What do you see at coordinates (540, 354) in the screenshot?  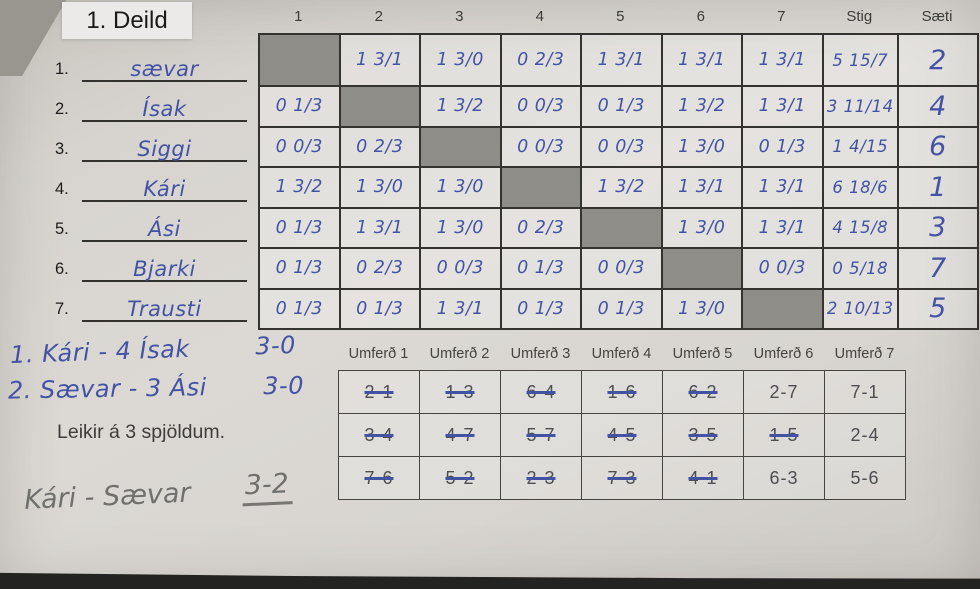 I see `round-header: Umferð 3` at bounding box center [540, 354].